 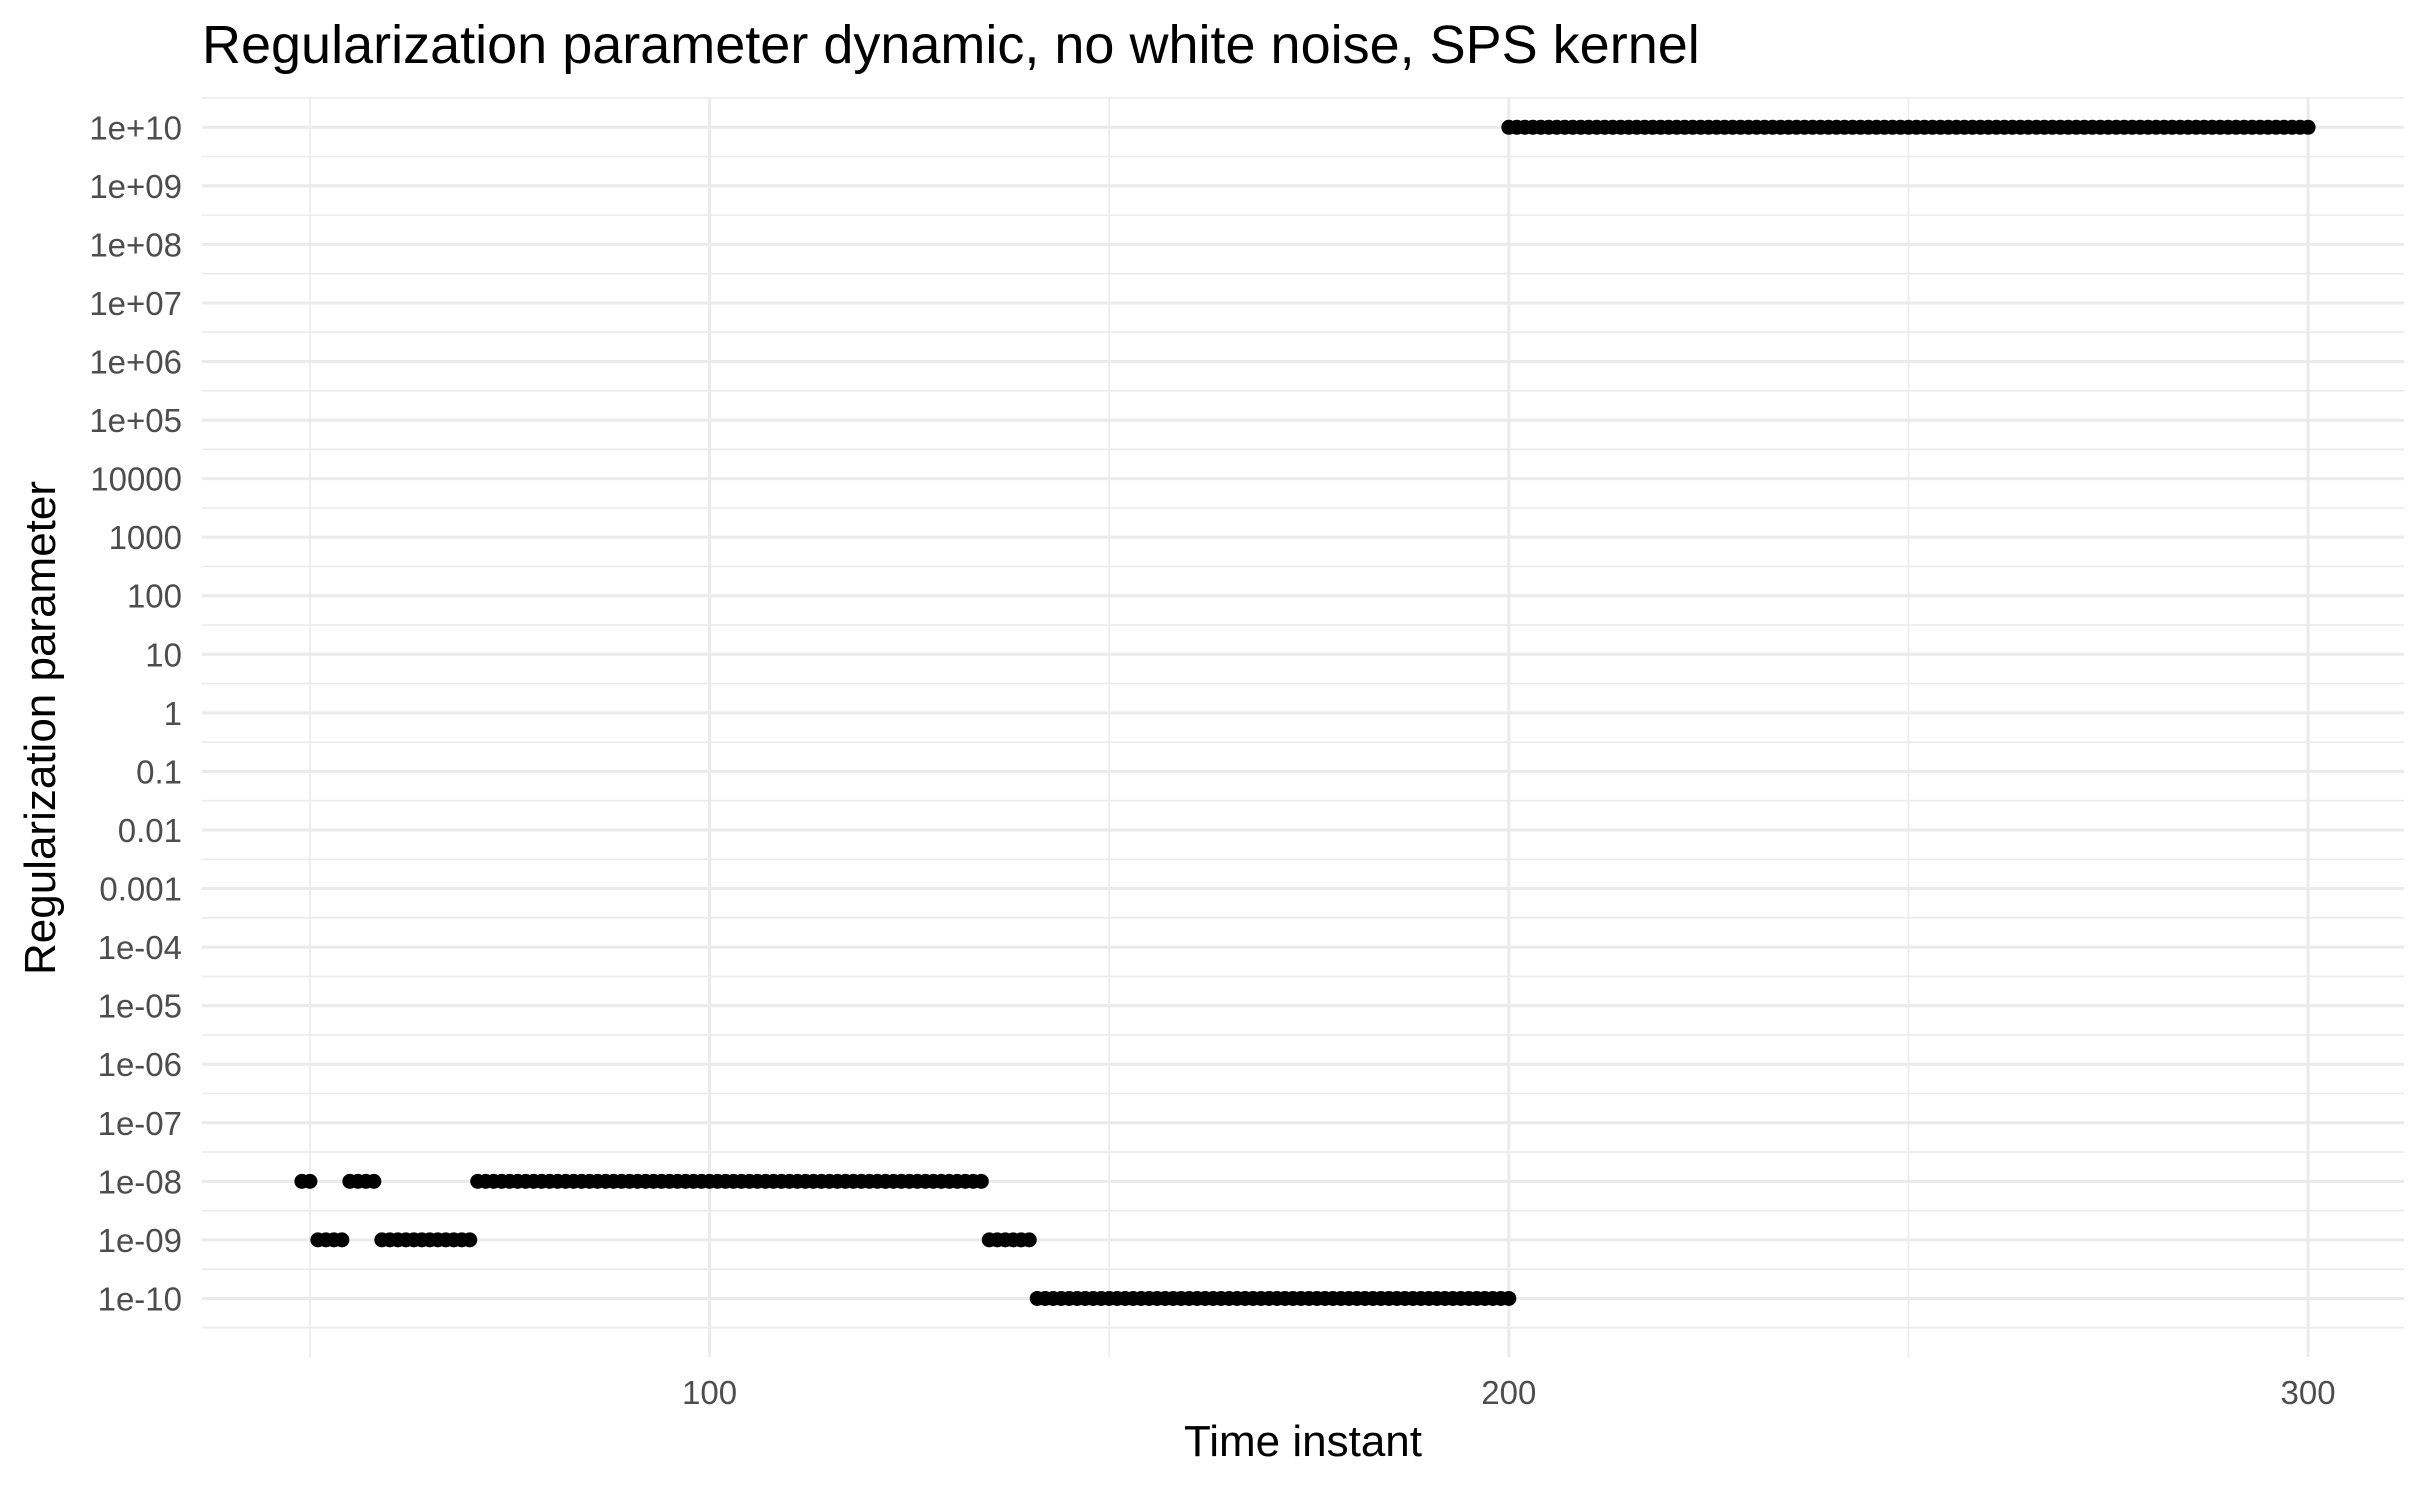 What do you see at coordinates (140, 1006) in the screenshot?
I see `y-tick-label: 1e-05` at bounding box center [140, 1006].